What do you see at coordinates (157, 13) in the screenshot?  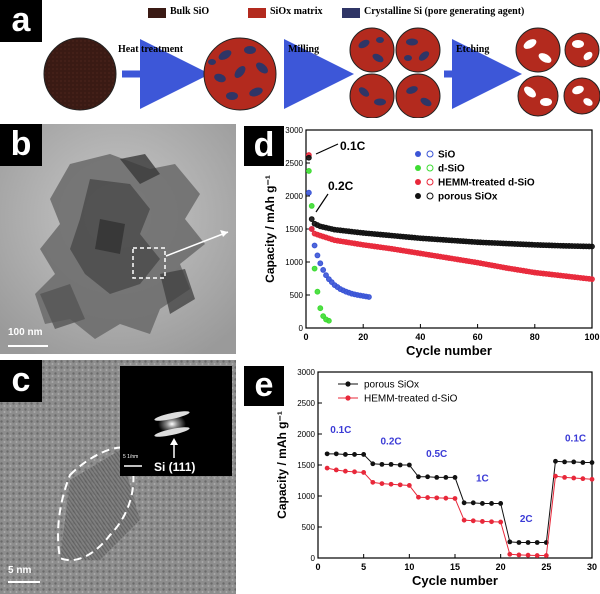 I see `legend-swatch-bulk-sio` at bounding box center [157, 13].